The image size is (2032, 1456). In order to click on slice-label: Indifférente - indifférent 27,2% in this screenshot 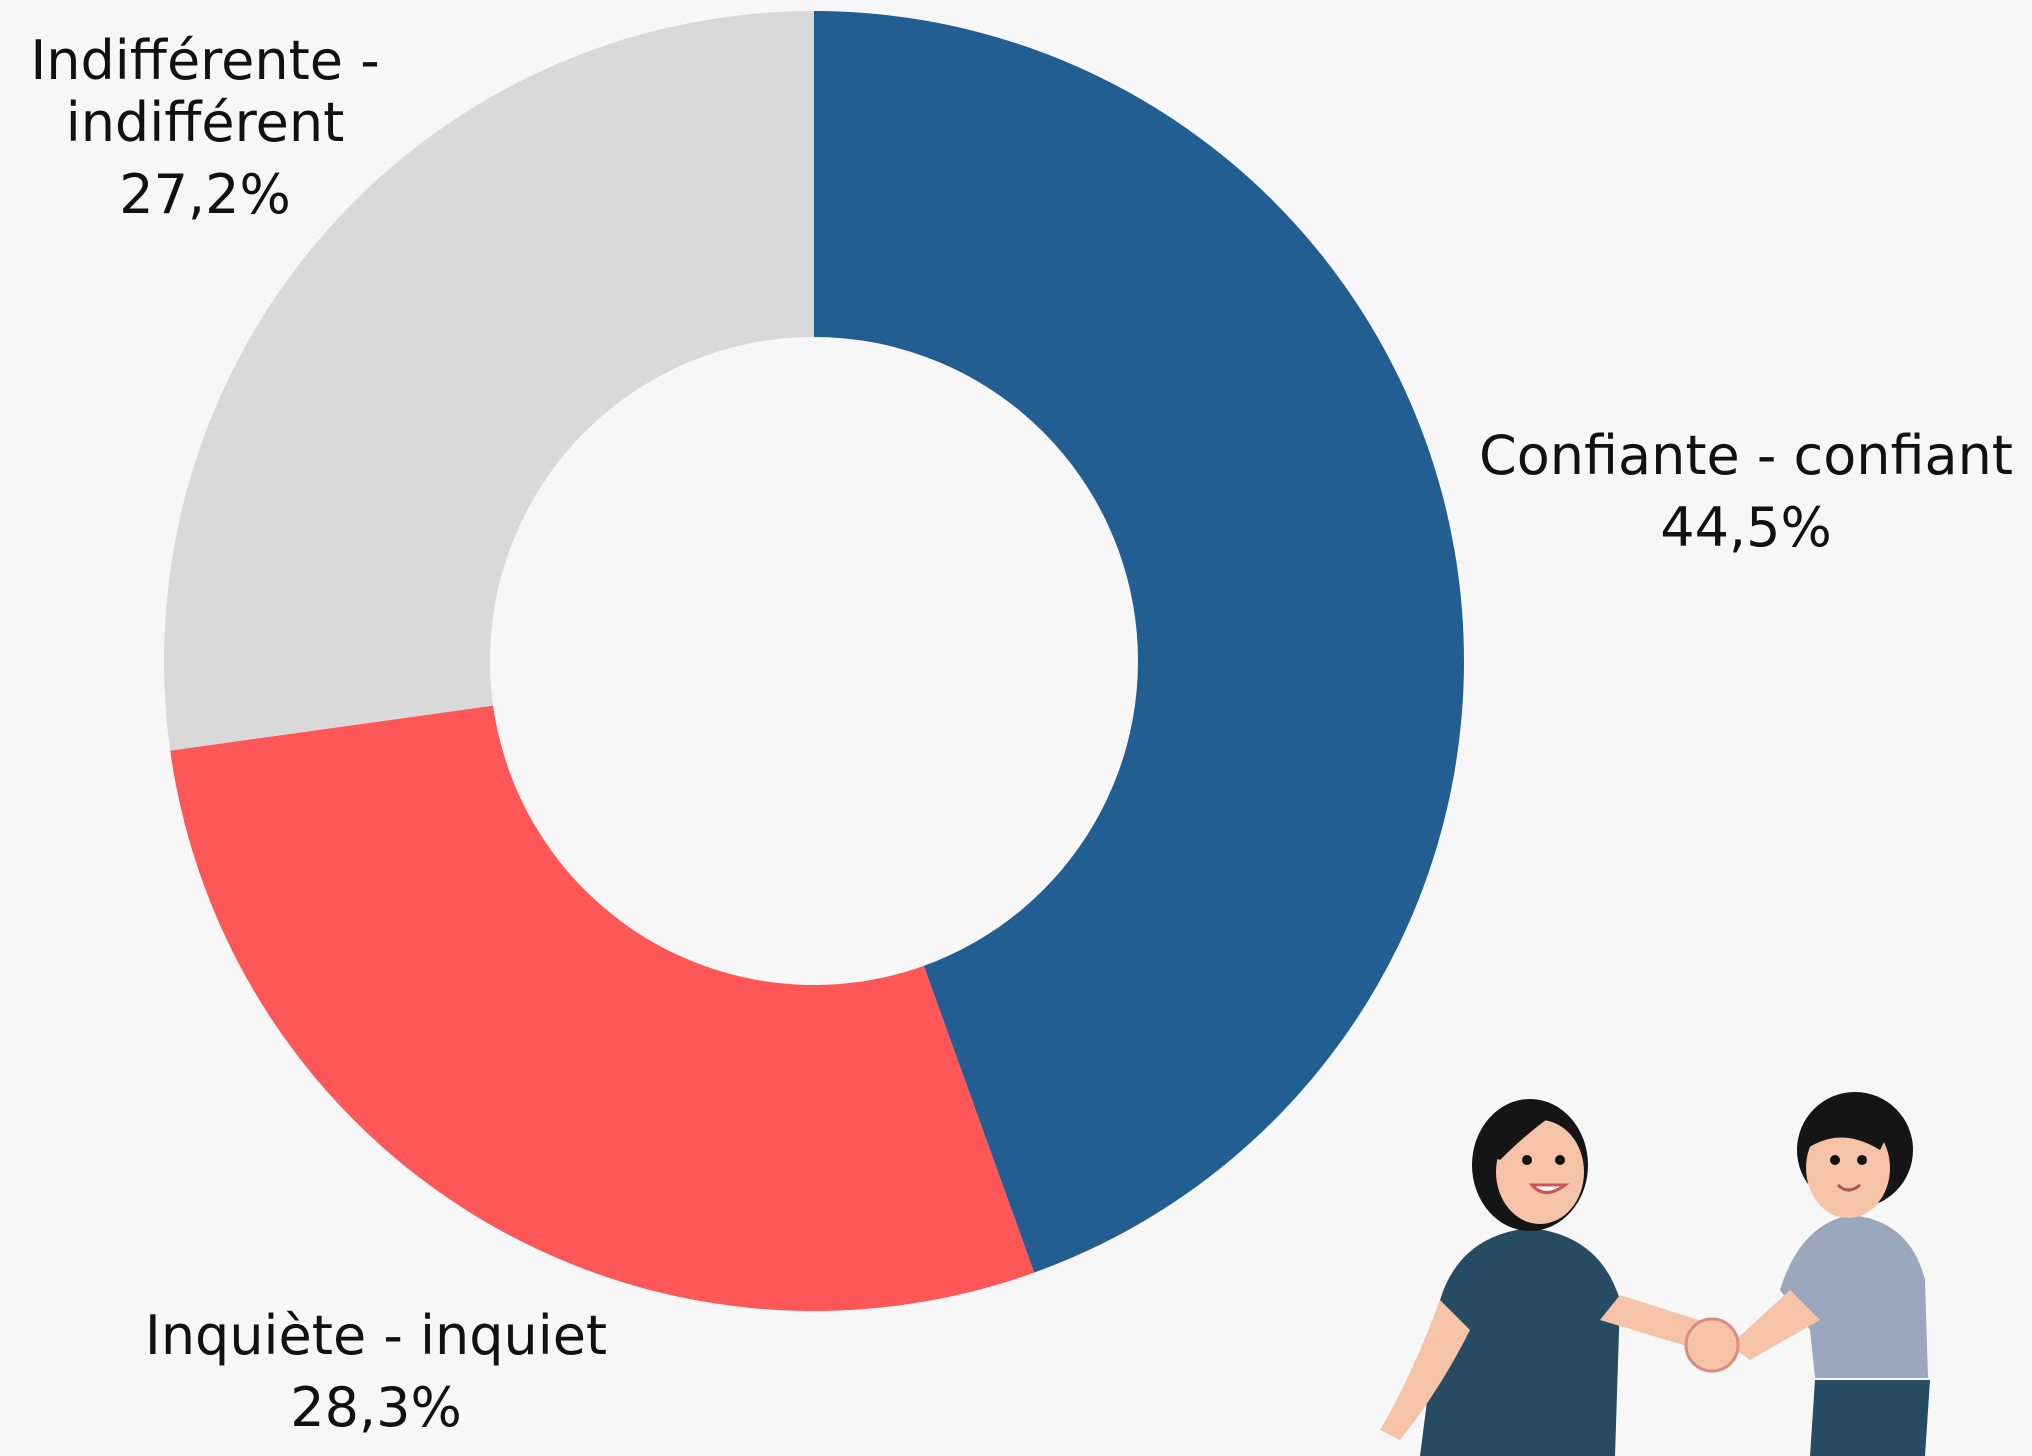, I will do `click(205, 133)`.